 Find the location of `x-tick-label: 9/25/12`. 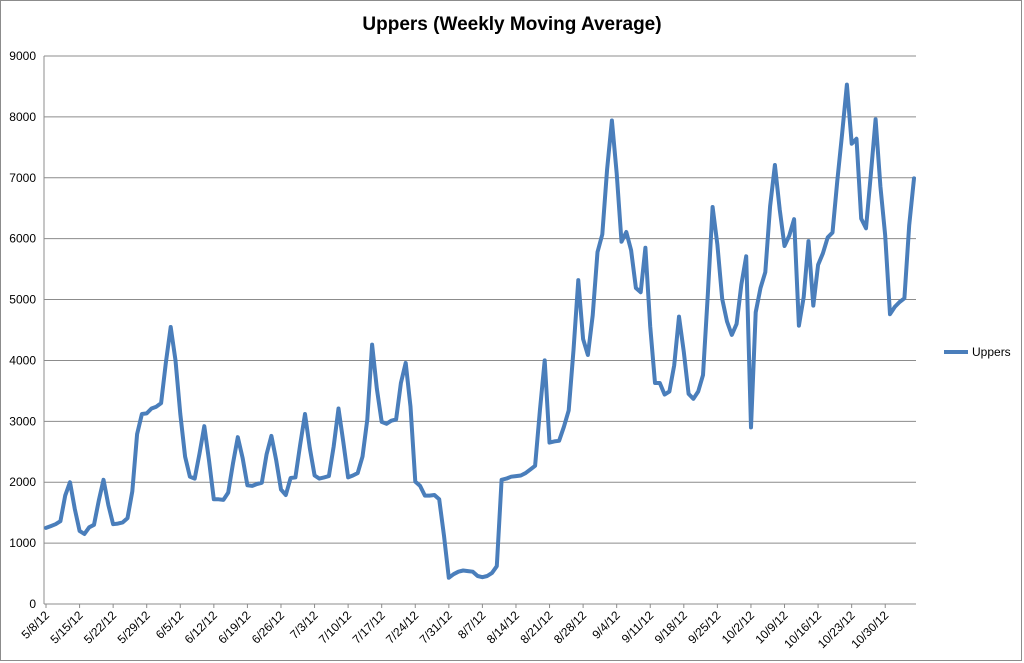

x-tick-label: 9/25/12 is located at coordinates (704, 627).